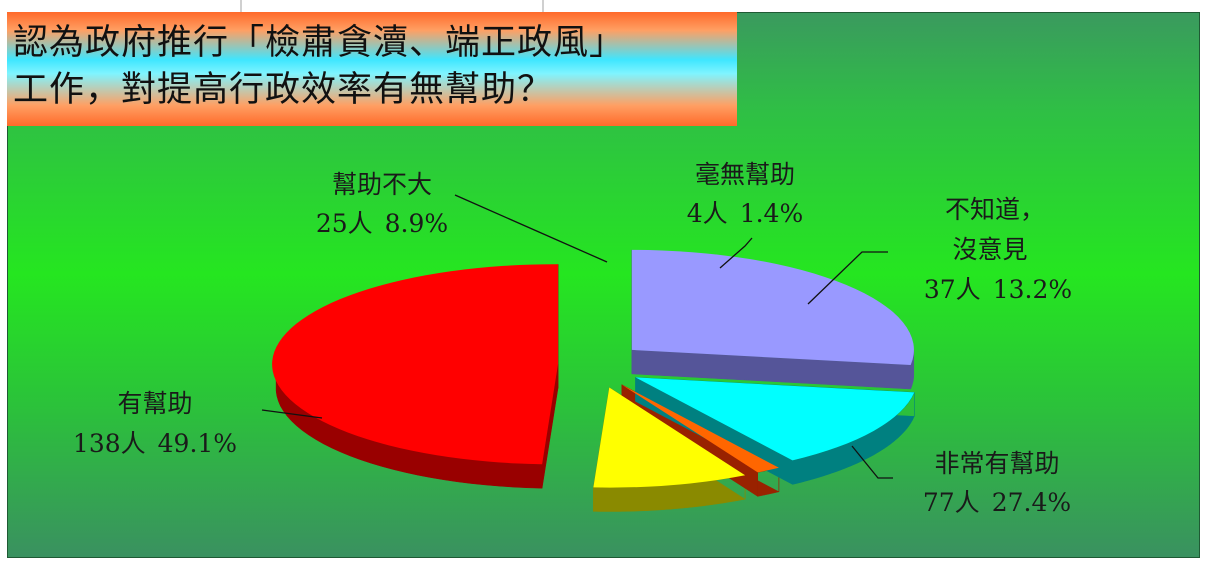 This screenshot has height=562, width=1207. I want to click on chart-title-line-2: 工作，對提高行政效率有無幫助？, so click(283, 90).